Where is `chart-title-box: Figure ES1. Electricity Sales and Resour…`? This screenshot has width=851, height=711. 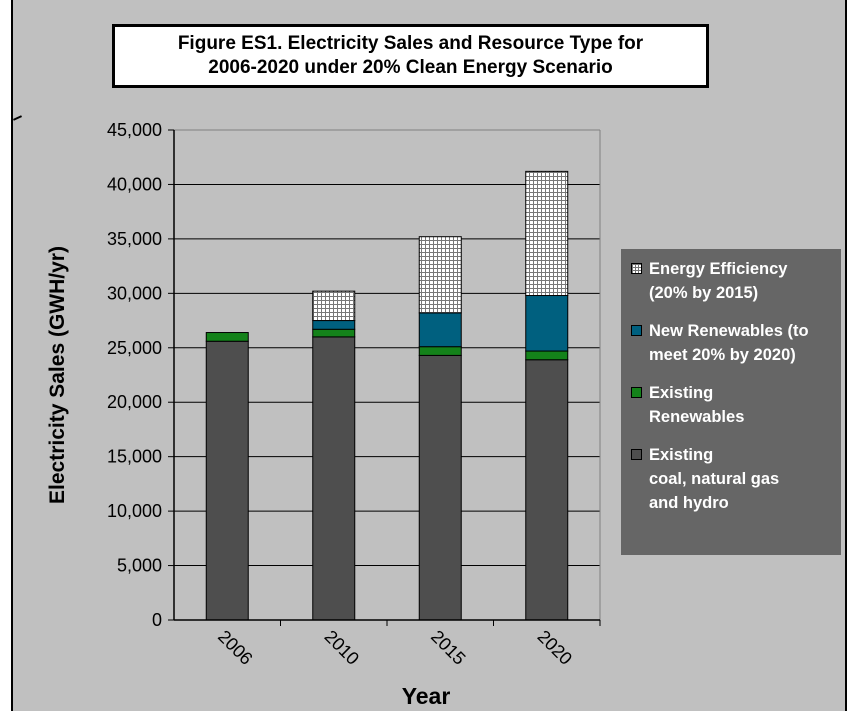 chart-title-box: Figure ES1. Electricity Sales and Resour… is located at coordinates (410, 56).